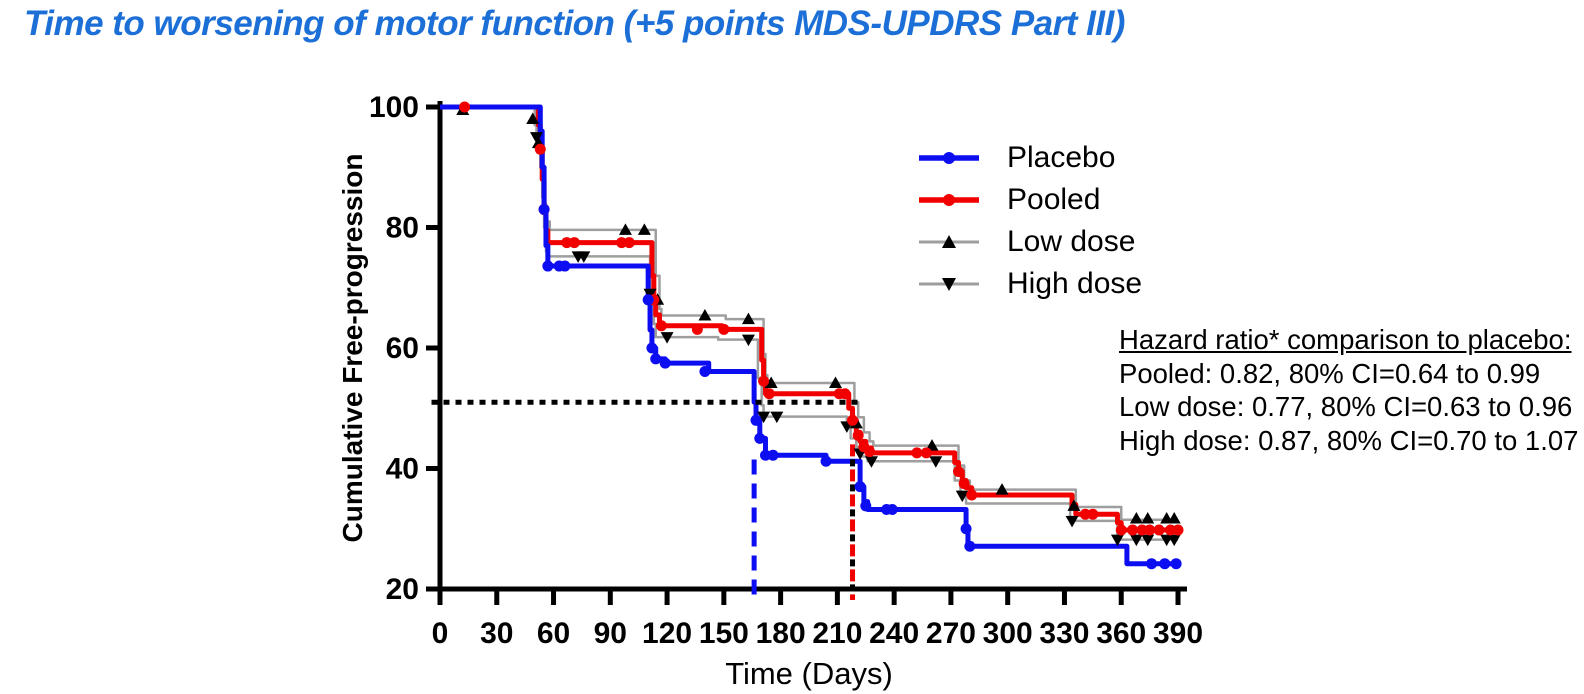 This screenshot has width=1584, height=694. Describe the element at coordinates (402, 589) in the screenshot. I see `y-tick-label: 20` at that location.